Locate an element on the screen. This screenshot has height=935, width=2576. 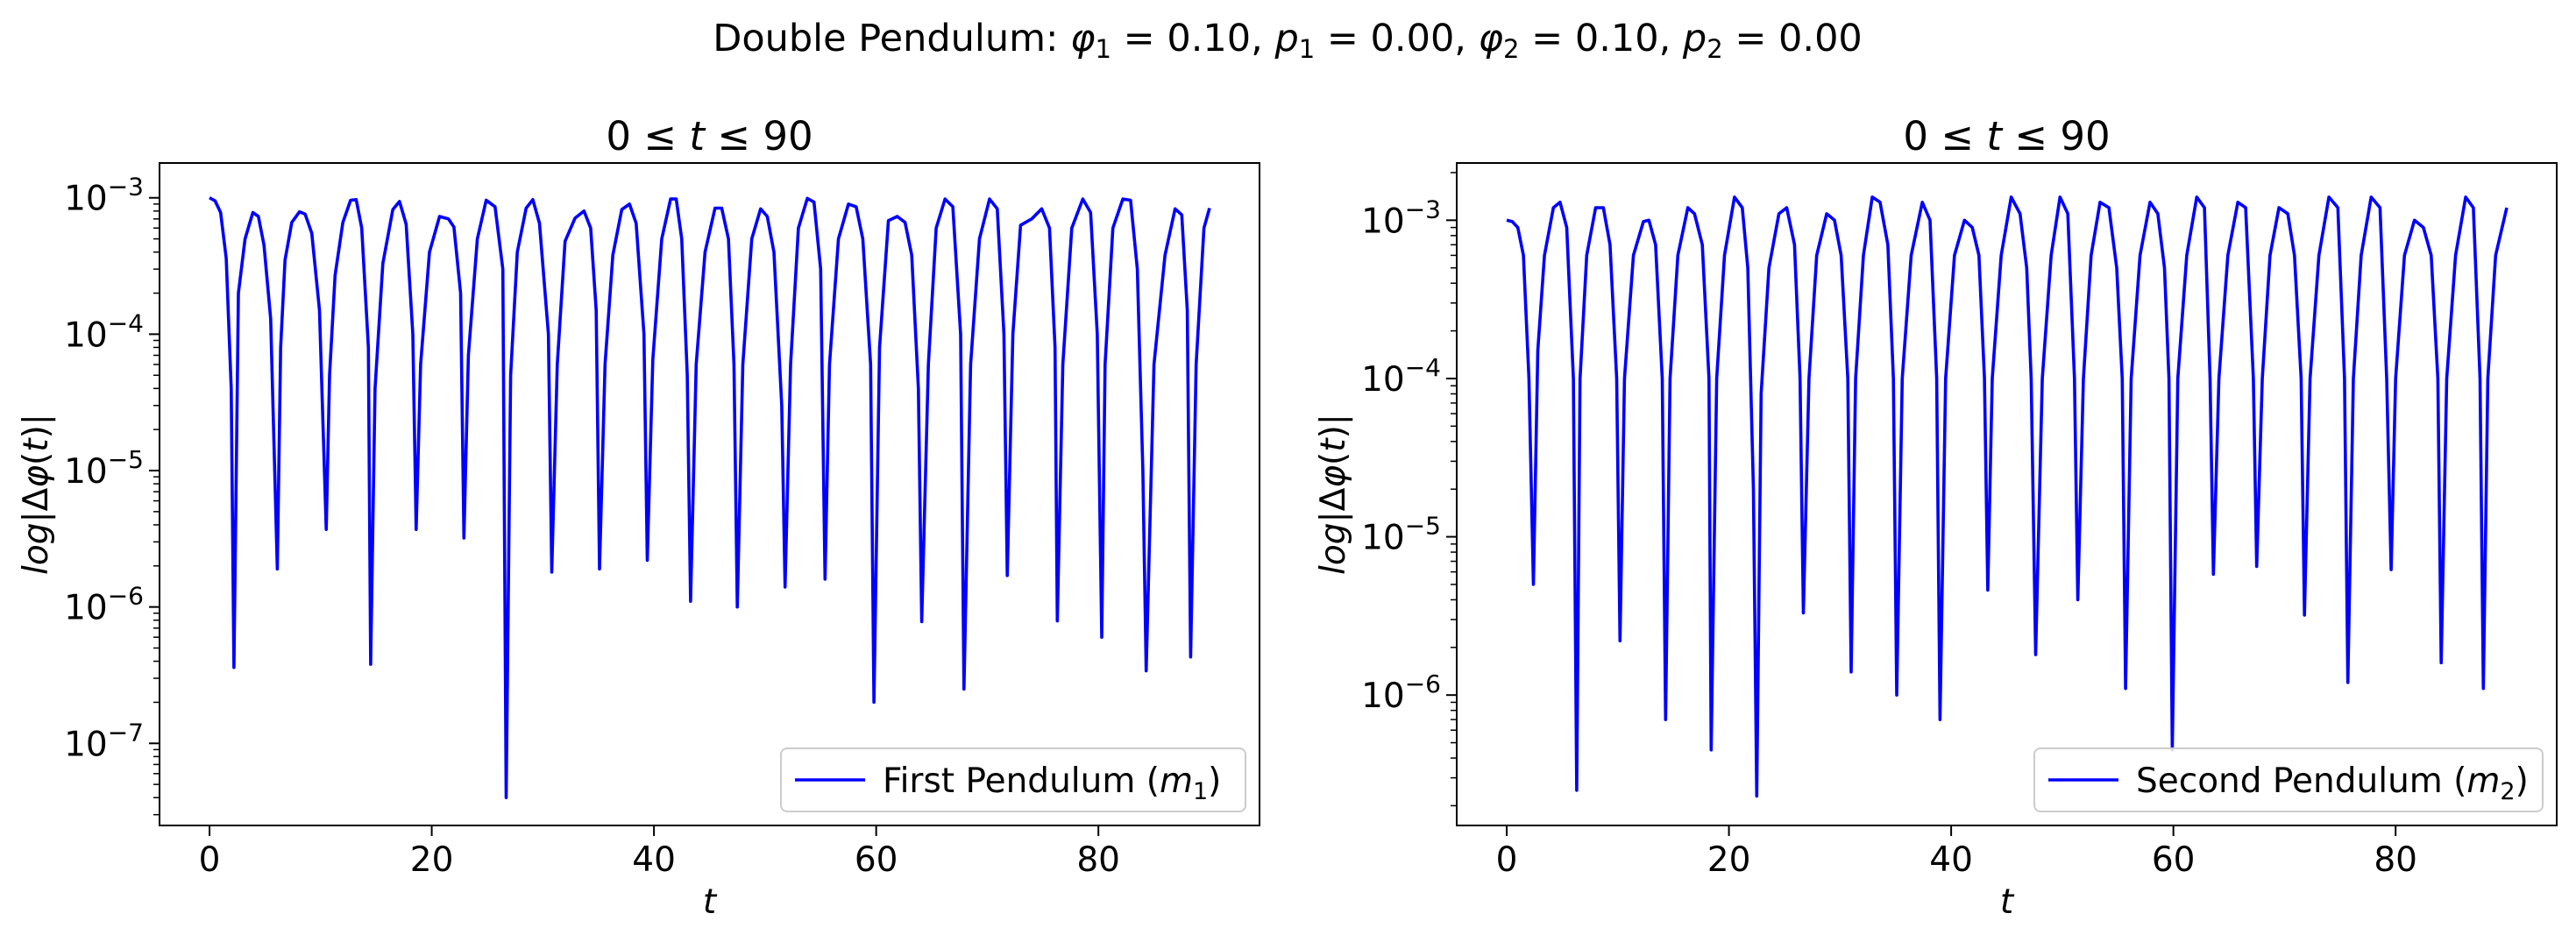
y-tick-label: 10⁻⁷ is located at coordinates (104, 741).